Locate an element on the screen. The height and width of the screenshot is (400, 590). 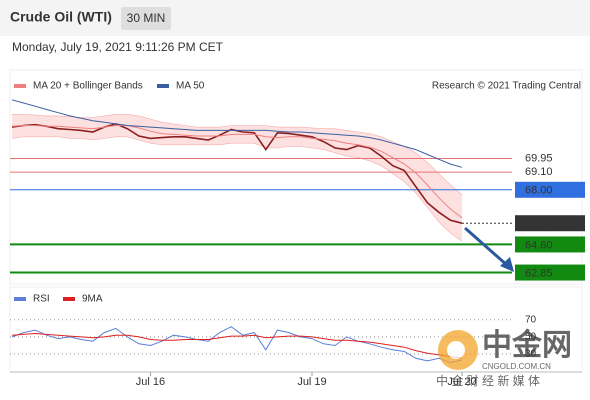
x-tick-label: Jul 16 is located at coordinates (150, 382).